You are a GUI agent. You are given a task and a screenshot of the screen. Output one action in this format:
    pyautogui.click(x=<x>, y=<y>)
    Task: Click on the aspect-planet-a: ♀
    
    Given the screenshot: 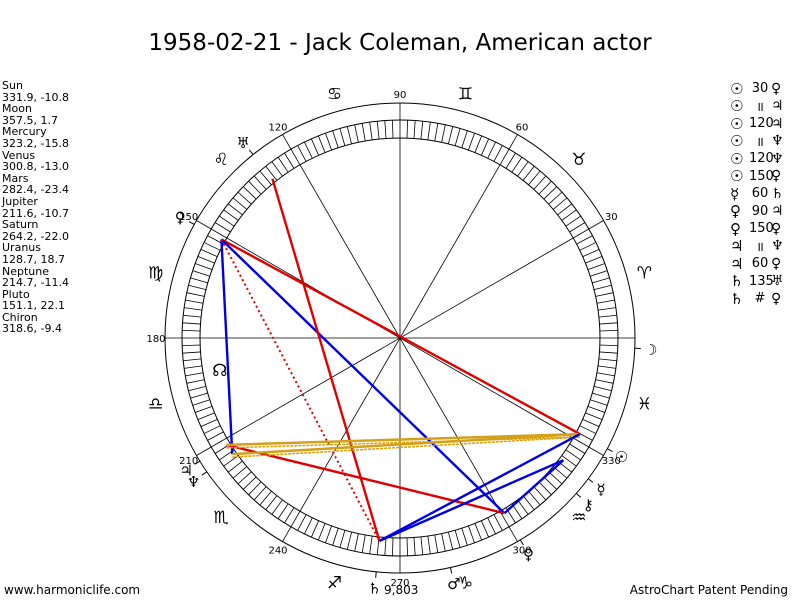 What is the action you would take?
    pyautogui.click(x=735, y=211)
    